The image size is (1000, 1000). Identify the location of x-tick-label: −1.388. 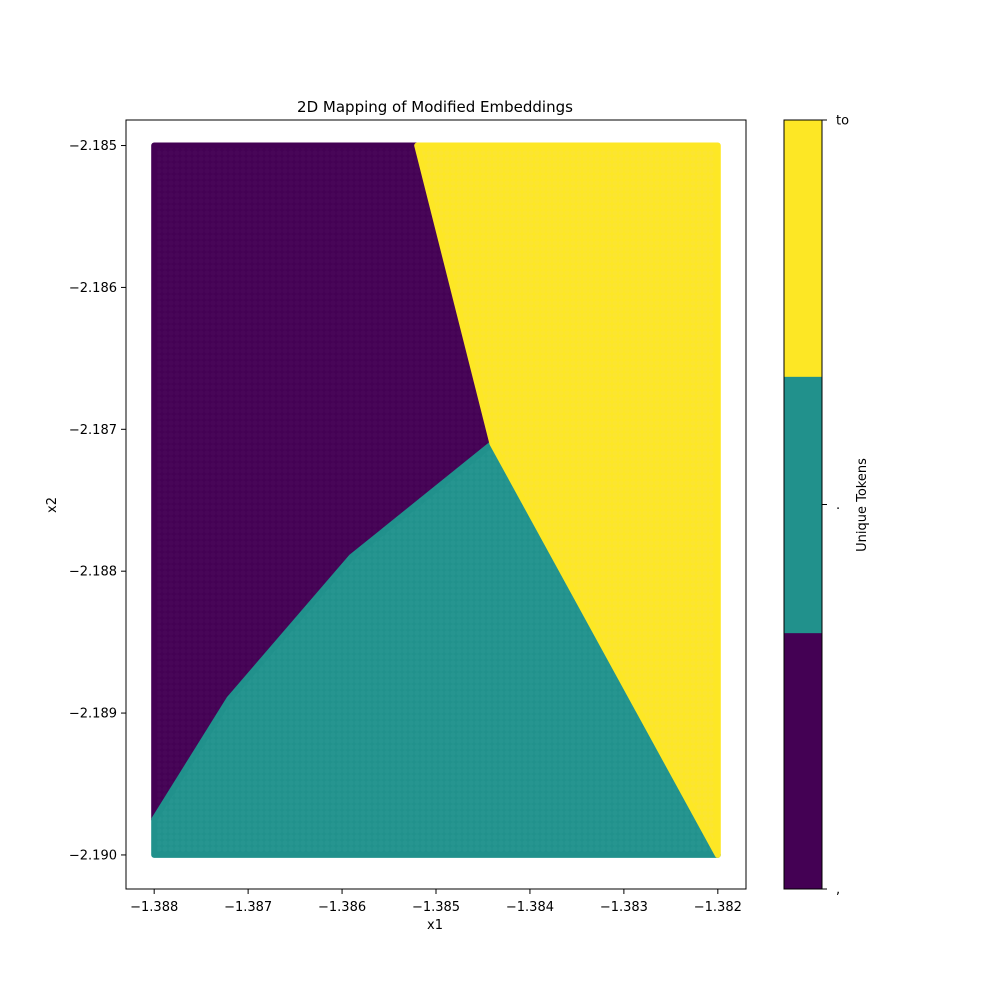
(154, 907).